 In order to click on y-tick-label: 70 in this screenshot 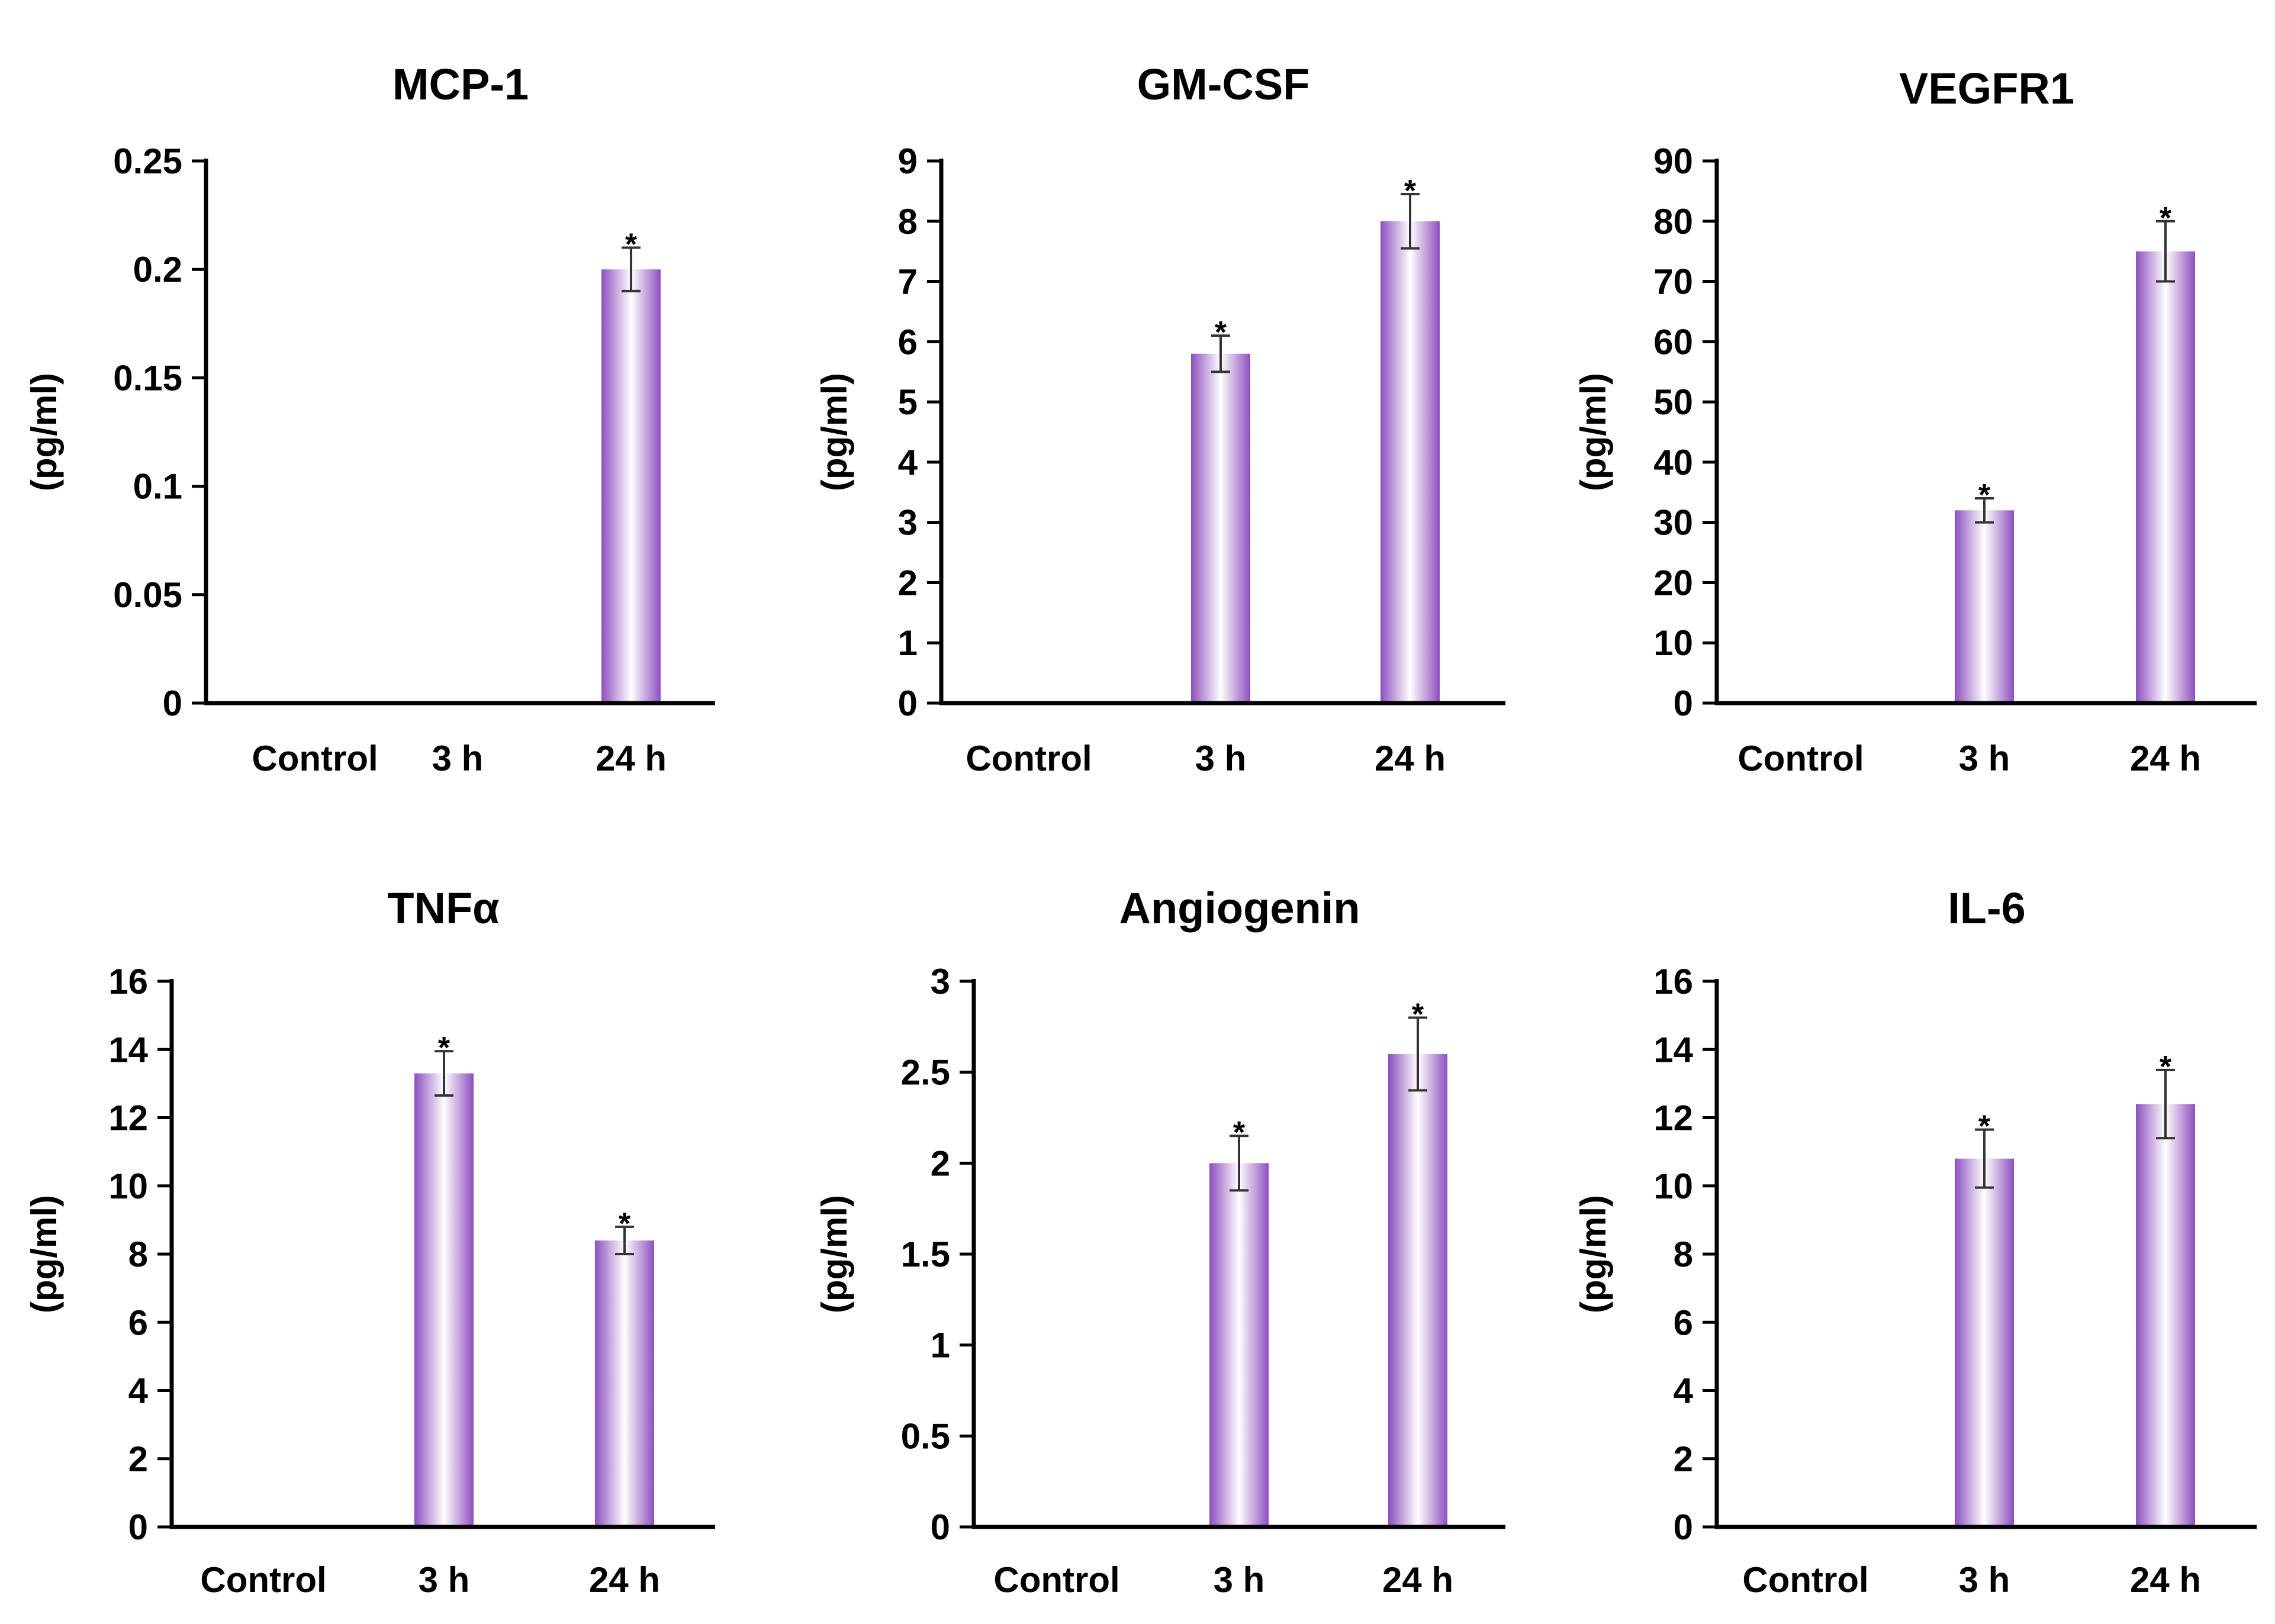, I will do `click(1673, 282)`.